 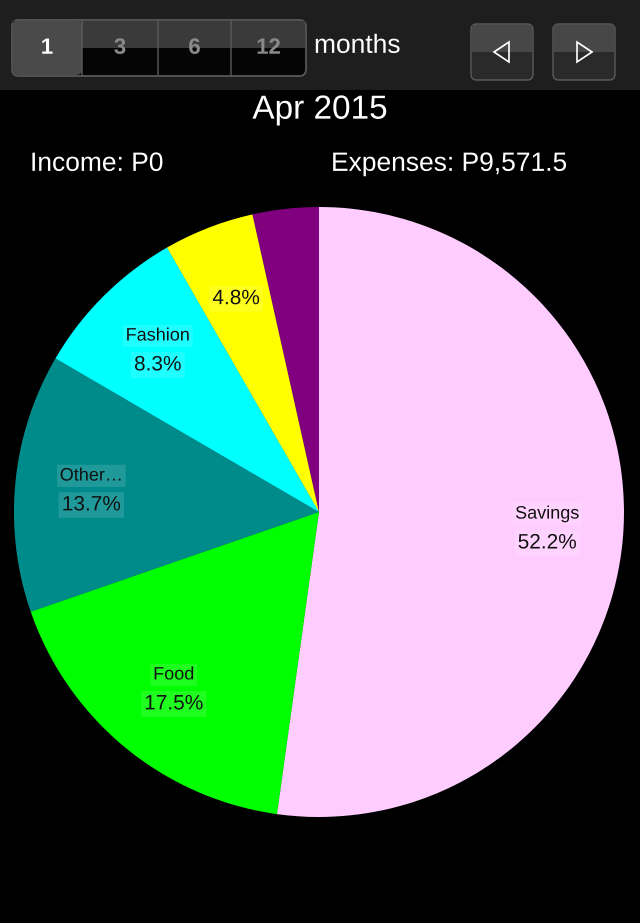 I want to click on text: Expenses: P9,571.5, so click(x=449, y=164).